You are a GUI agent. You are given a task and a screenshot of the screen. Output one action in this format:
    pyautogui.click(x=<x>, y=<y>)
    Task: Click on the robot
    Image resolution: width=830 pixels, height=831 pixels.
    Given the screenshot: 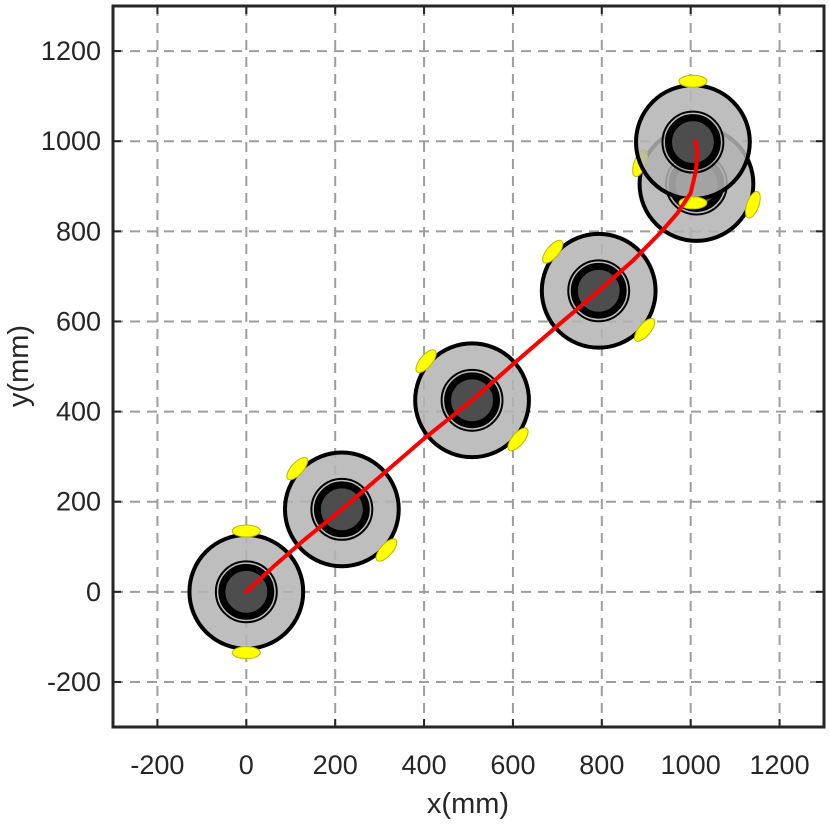 What is the action you would take?
    pyautogui.click(x=693, y=142)
    